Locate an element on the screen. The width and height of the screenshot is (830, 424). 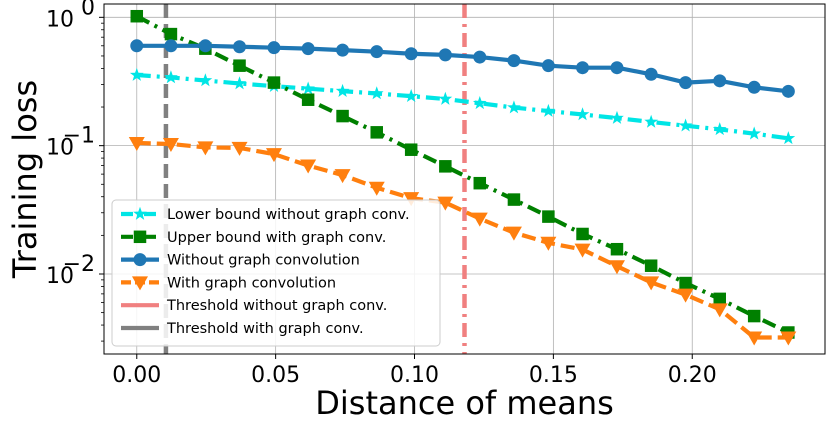
legend-label: With graph convolution is located at coordinates (251, 283).